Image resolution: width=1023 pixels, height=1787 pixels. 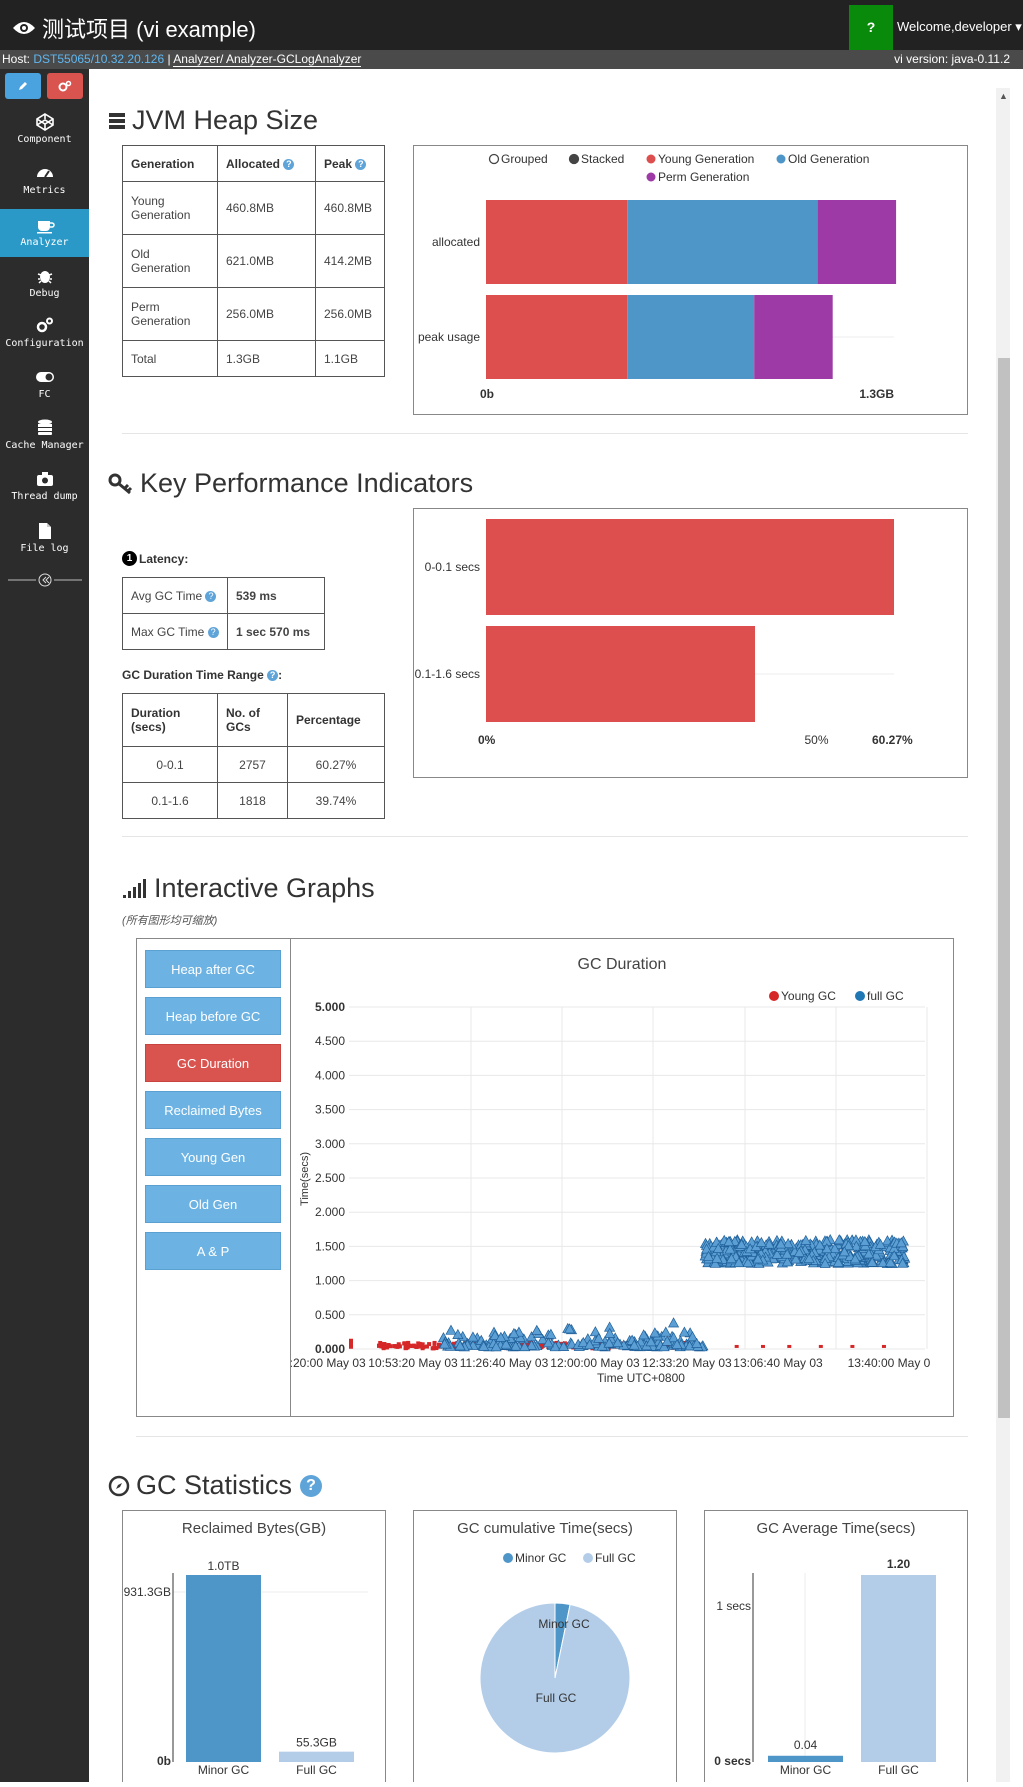 What do you see at coordinates (557, 242) in the screenshot?
I see `bar-allocated-young` at bounding box center [557, 242].